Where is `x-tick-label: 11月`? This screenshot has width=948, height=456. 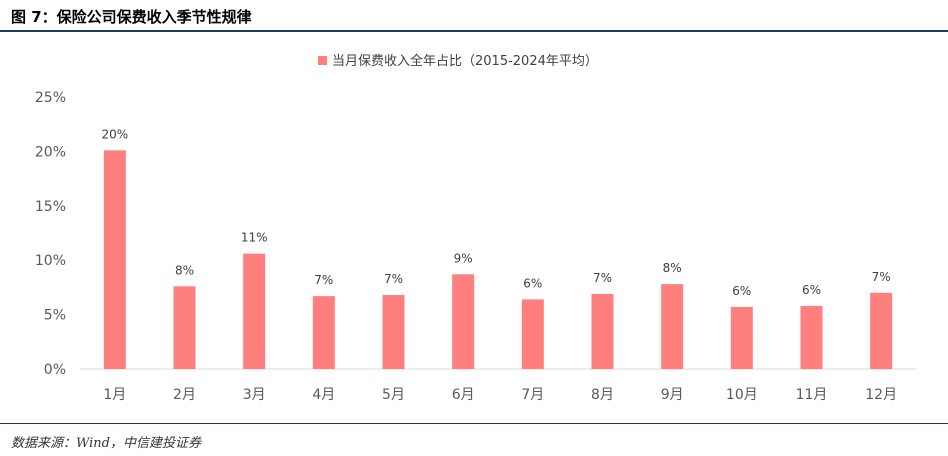
x-tick-label: 11月 is located at coordinates (812, 395).